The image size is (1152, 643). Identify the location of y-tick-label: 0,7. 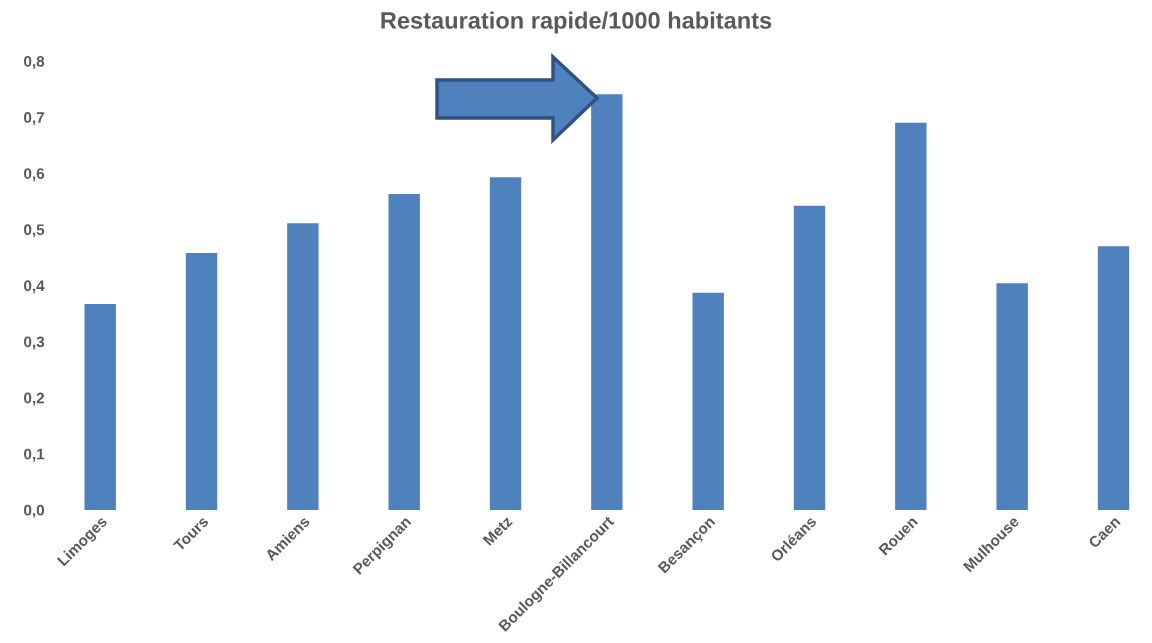
(34, 119).